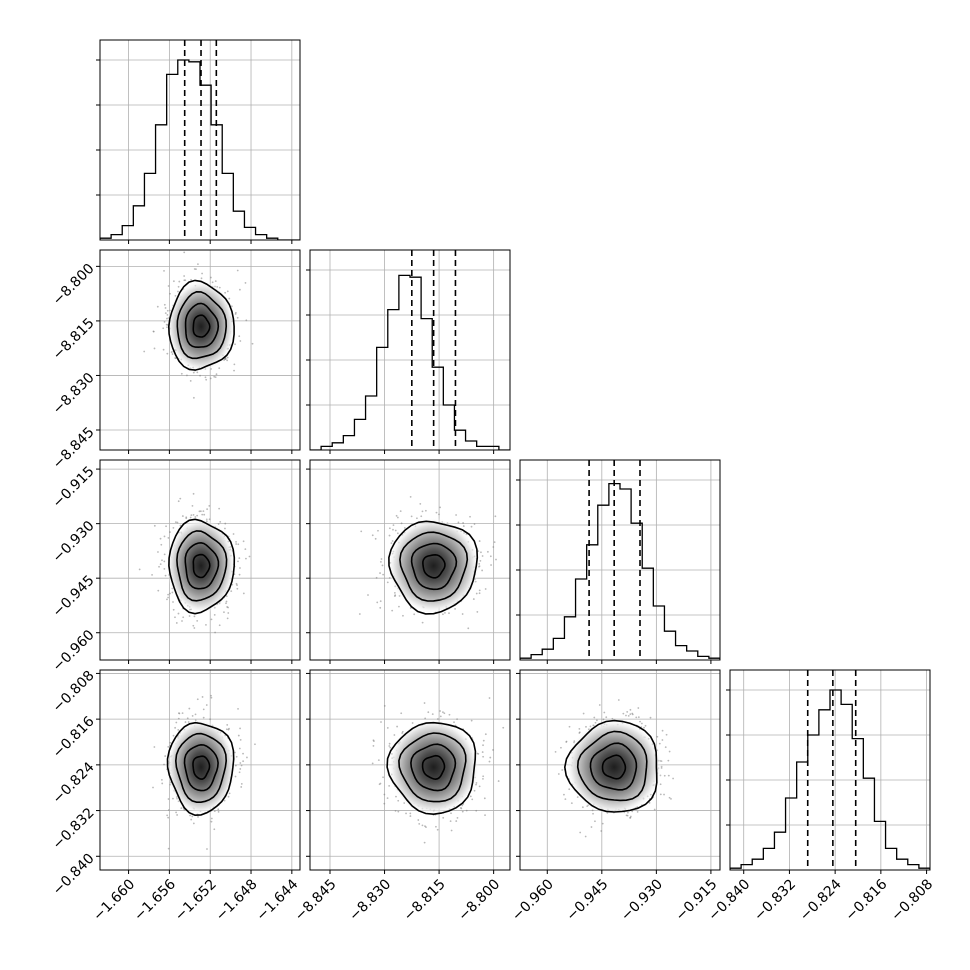  What do you see at coordinates (278, 900) in the screenshot?
I see `x-tick-label: −1.644` at bounding box center [278, 900].